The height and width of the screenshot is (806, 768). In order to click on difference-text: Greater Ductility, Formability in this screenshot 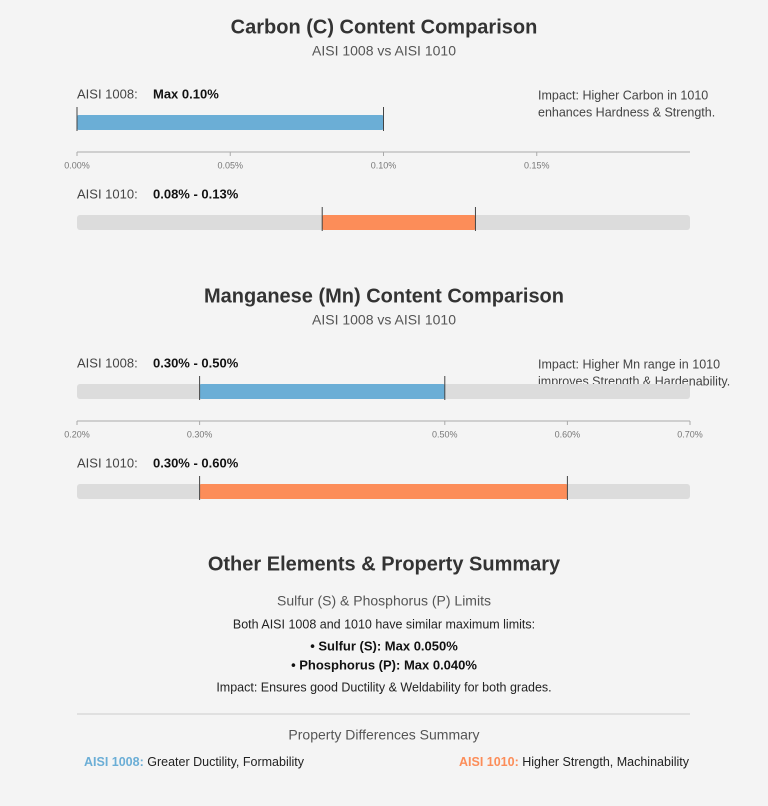, I will do `click(225, 762)`.